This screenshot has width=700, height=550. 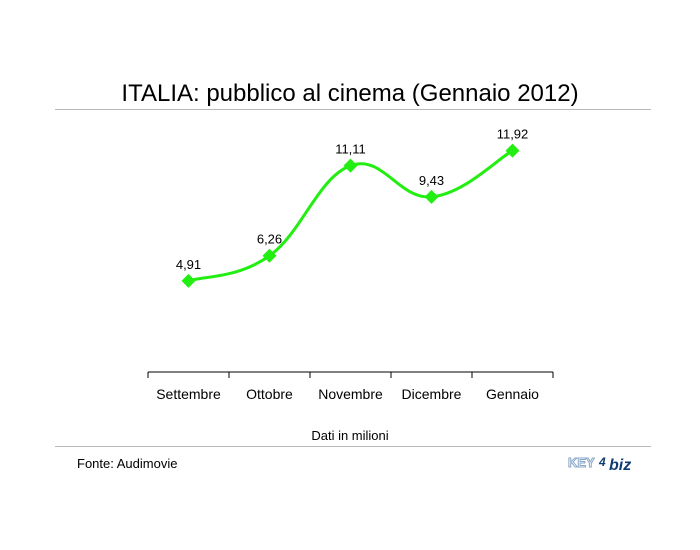 What do you see at coordinates (620, 465) in the screenshot?
I see `logo-biz: biz` at bounding box center [620, 465].